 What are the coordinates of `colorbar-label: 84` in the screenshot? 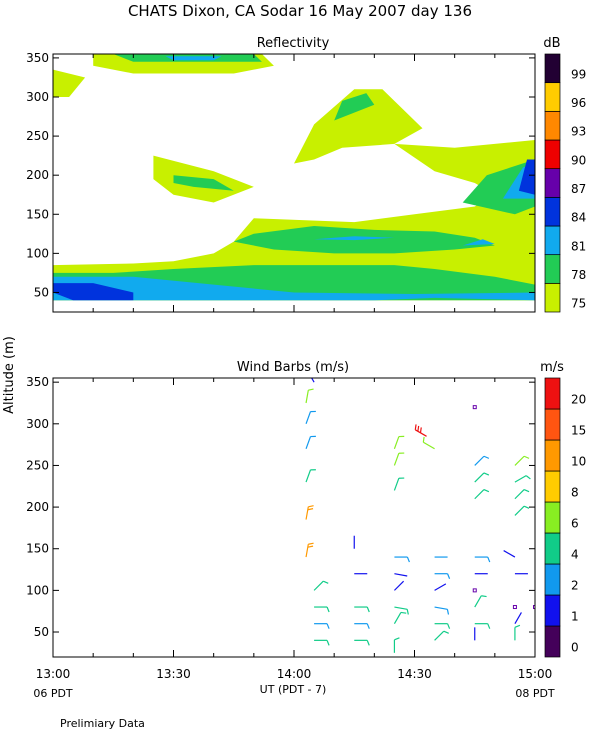 It's located at (578, 218).